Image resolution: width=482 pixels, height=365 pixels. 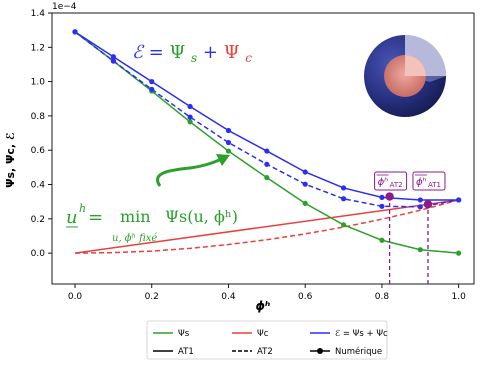 What do you see at coordinates (358, 351) in the screenshot?
I see `legend-label: Numérique` at bounding box center [358, 351].